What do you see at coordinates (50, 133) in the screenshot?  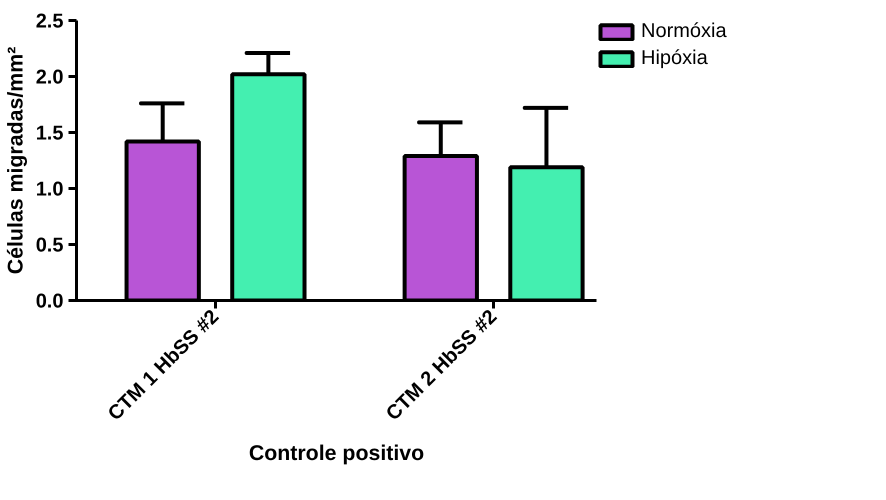 I see `y-tick-label: 1.5` at bounding box center [50, 133].